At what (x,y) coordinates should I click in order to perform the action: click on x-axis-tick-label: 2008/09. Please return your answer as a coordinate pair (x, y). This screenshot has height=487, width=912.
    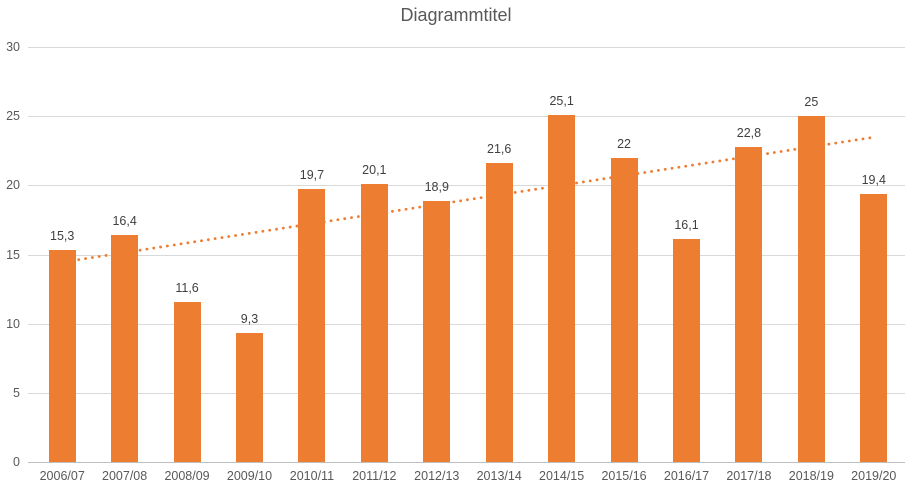
    Looking at the image, I should click on (187, 476).